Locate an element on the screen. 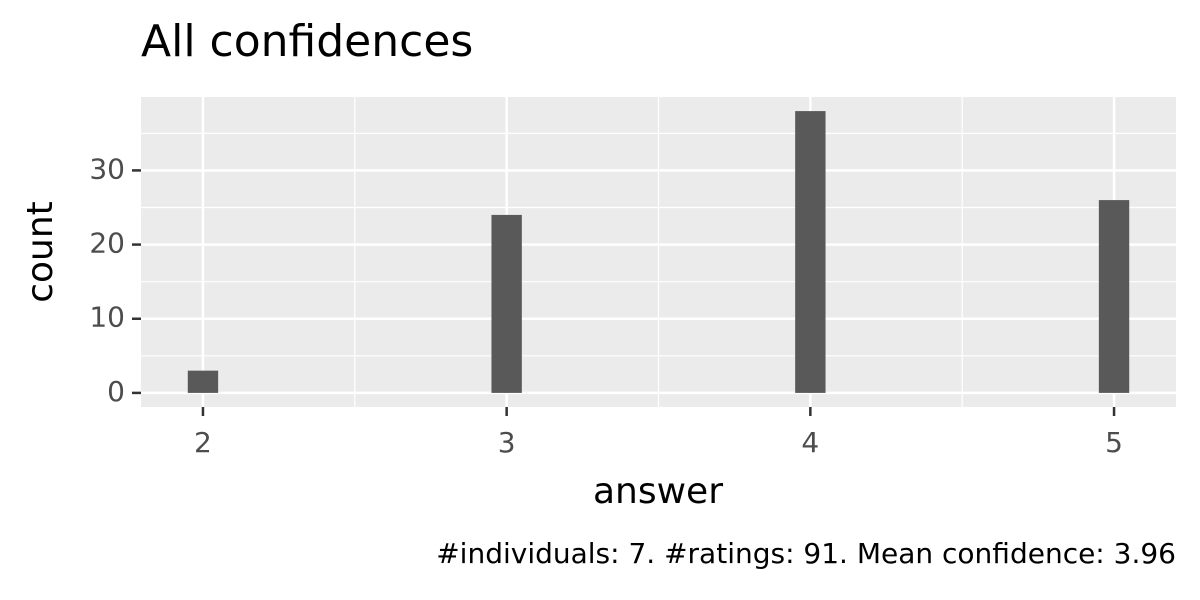 The image size is (1200, 600). y-tick-label: 30 is located at coordinates (107, 168).